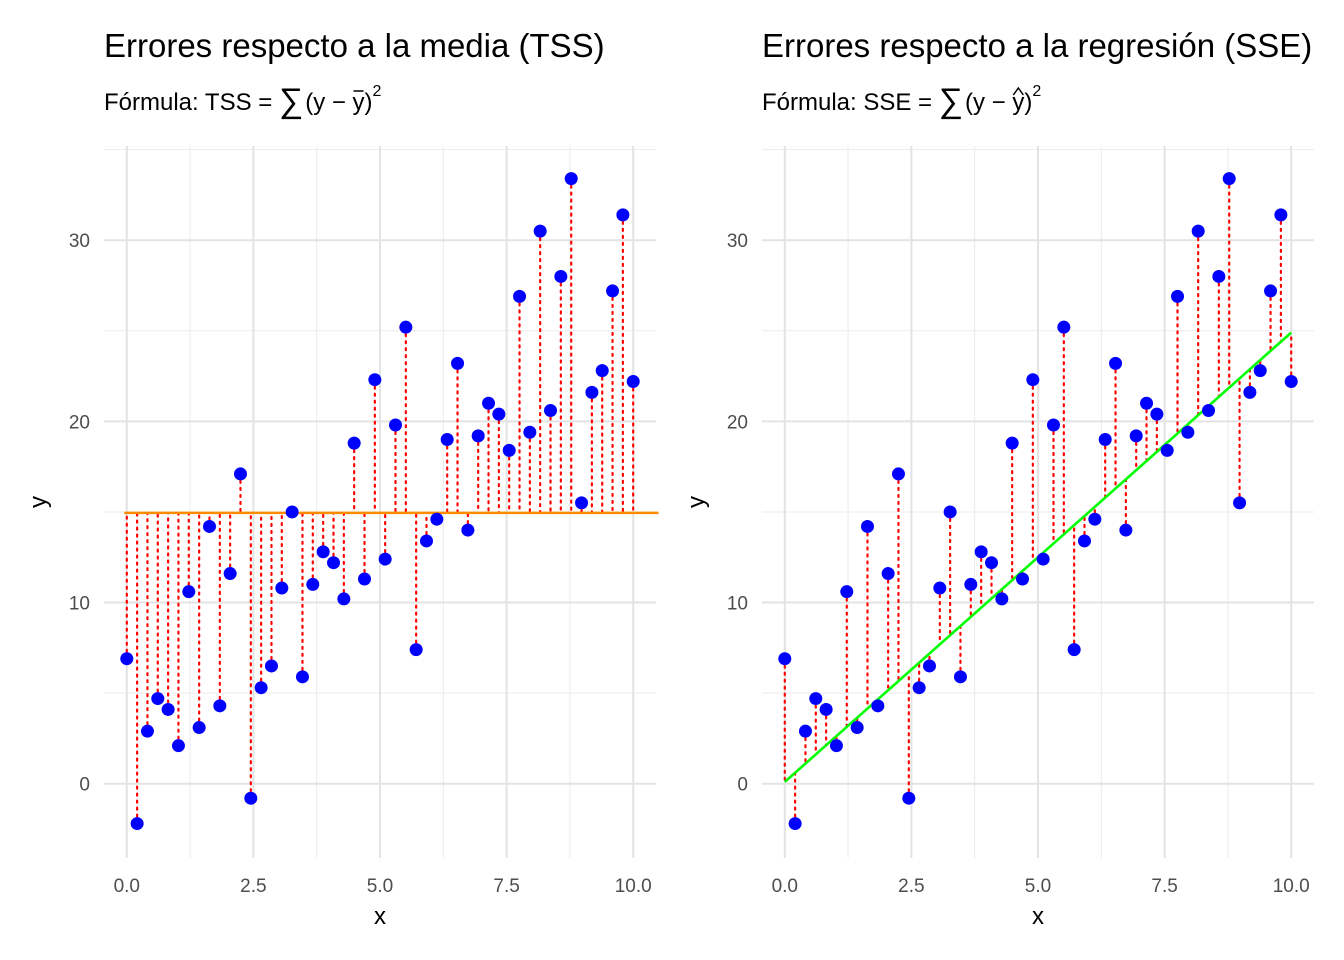  I want to click on chart-subtitle: Fórmula: TSS = ∑(y − y)2, so click(243, 101).